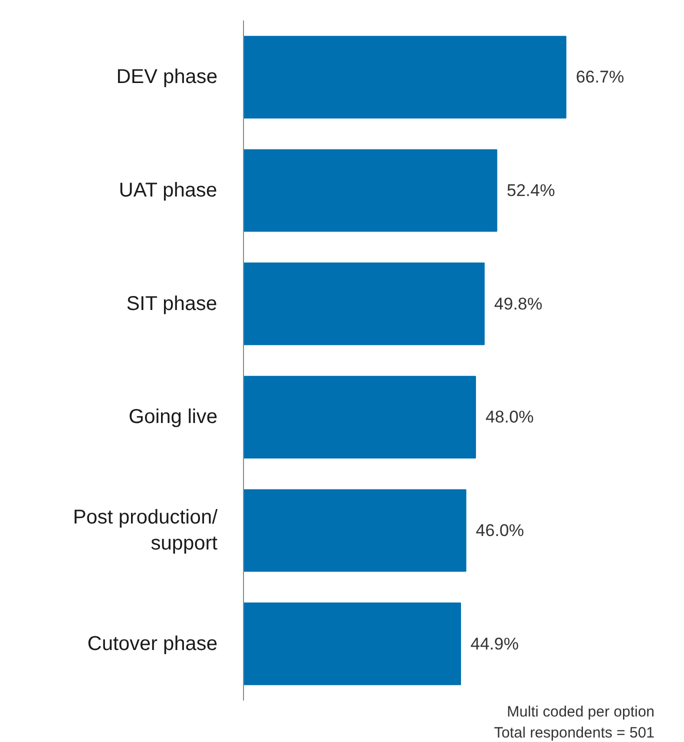 Image resolution: width=684 pixels, height=742 pixels. I want to click on data-label: 66.7%, so click(600, 77).